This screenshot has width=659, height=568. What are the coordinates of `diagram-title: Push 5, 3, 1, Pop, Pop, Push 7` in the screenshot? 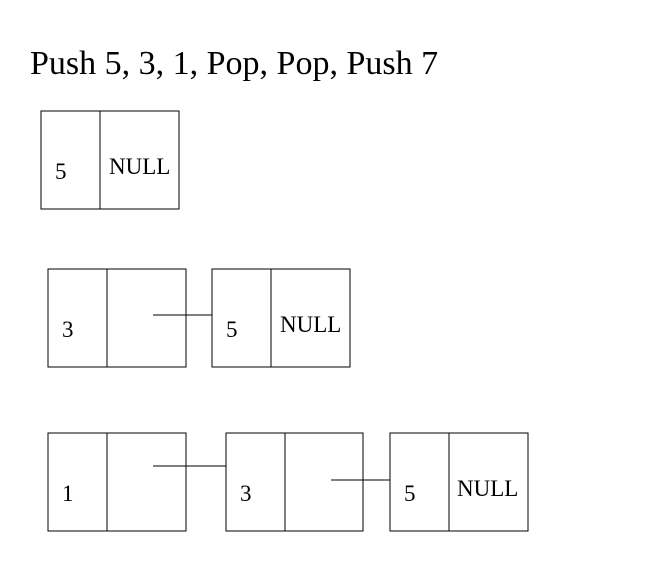 It's located at (234, 63).